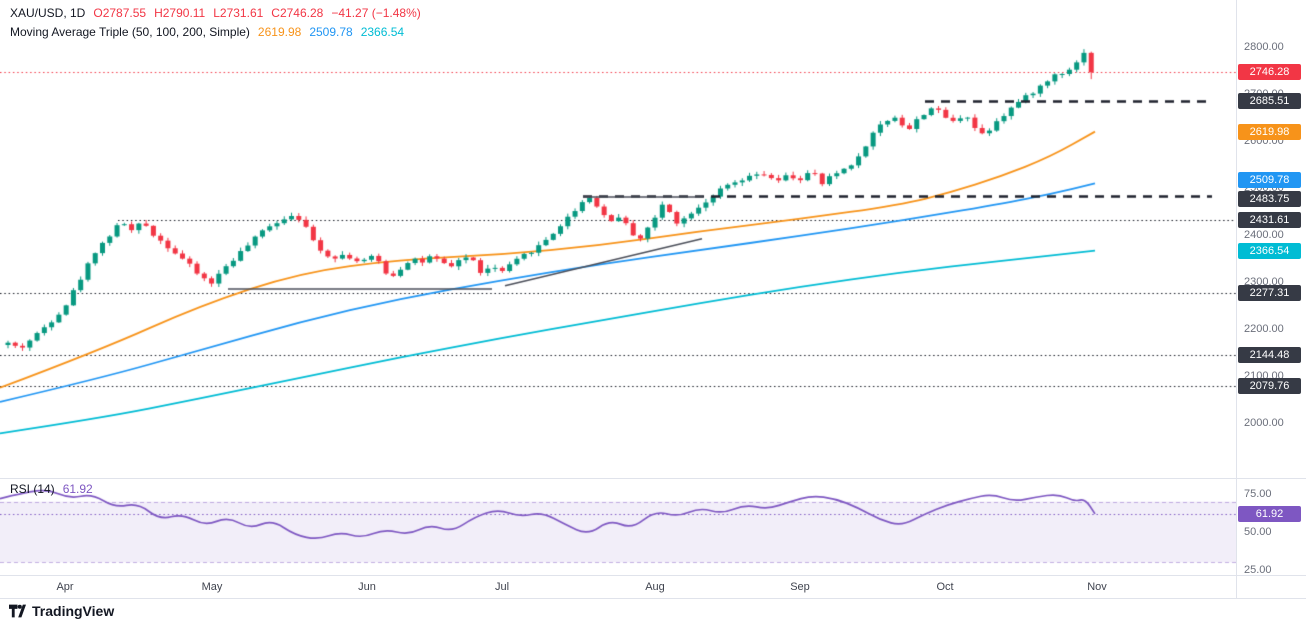 The width and height of the screenshot is (1306, 636). I want to click on price-axis-badge: 2746.28, so click(1269, 72).